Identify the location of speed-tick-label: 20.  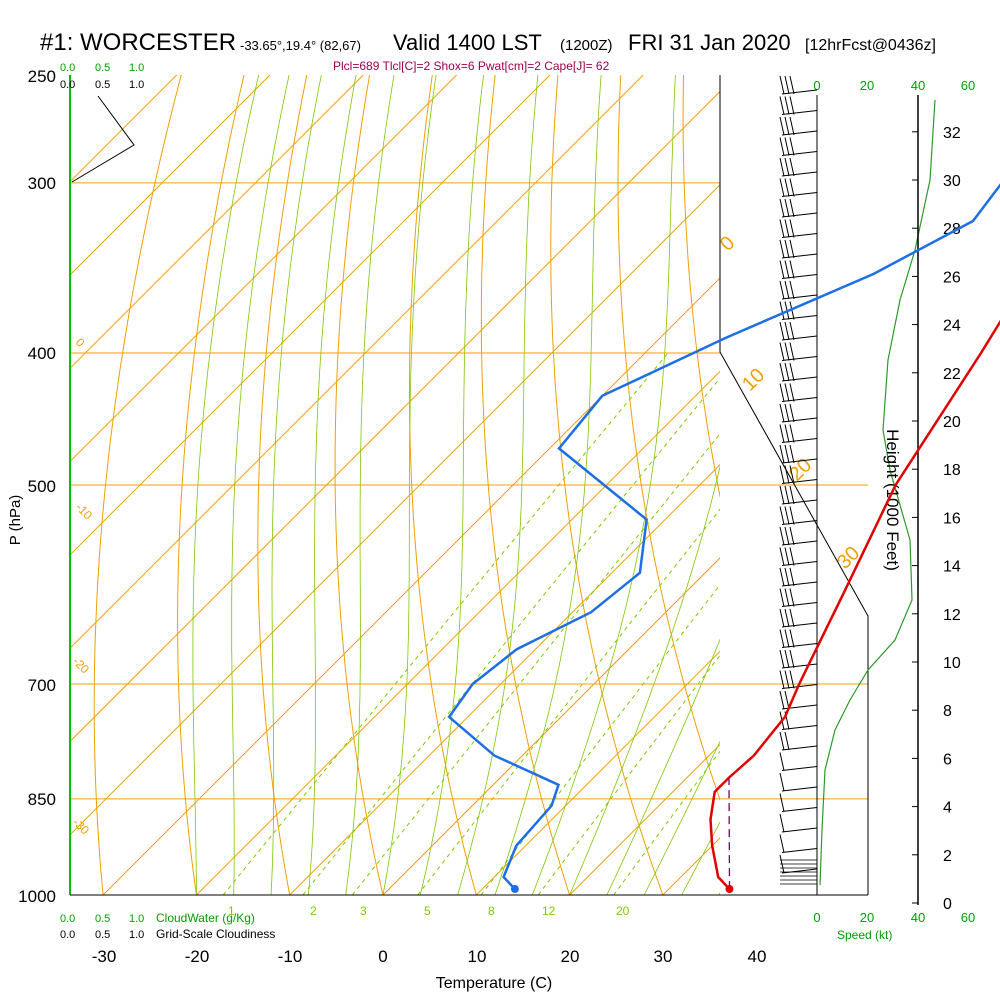
(867, 85).